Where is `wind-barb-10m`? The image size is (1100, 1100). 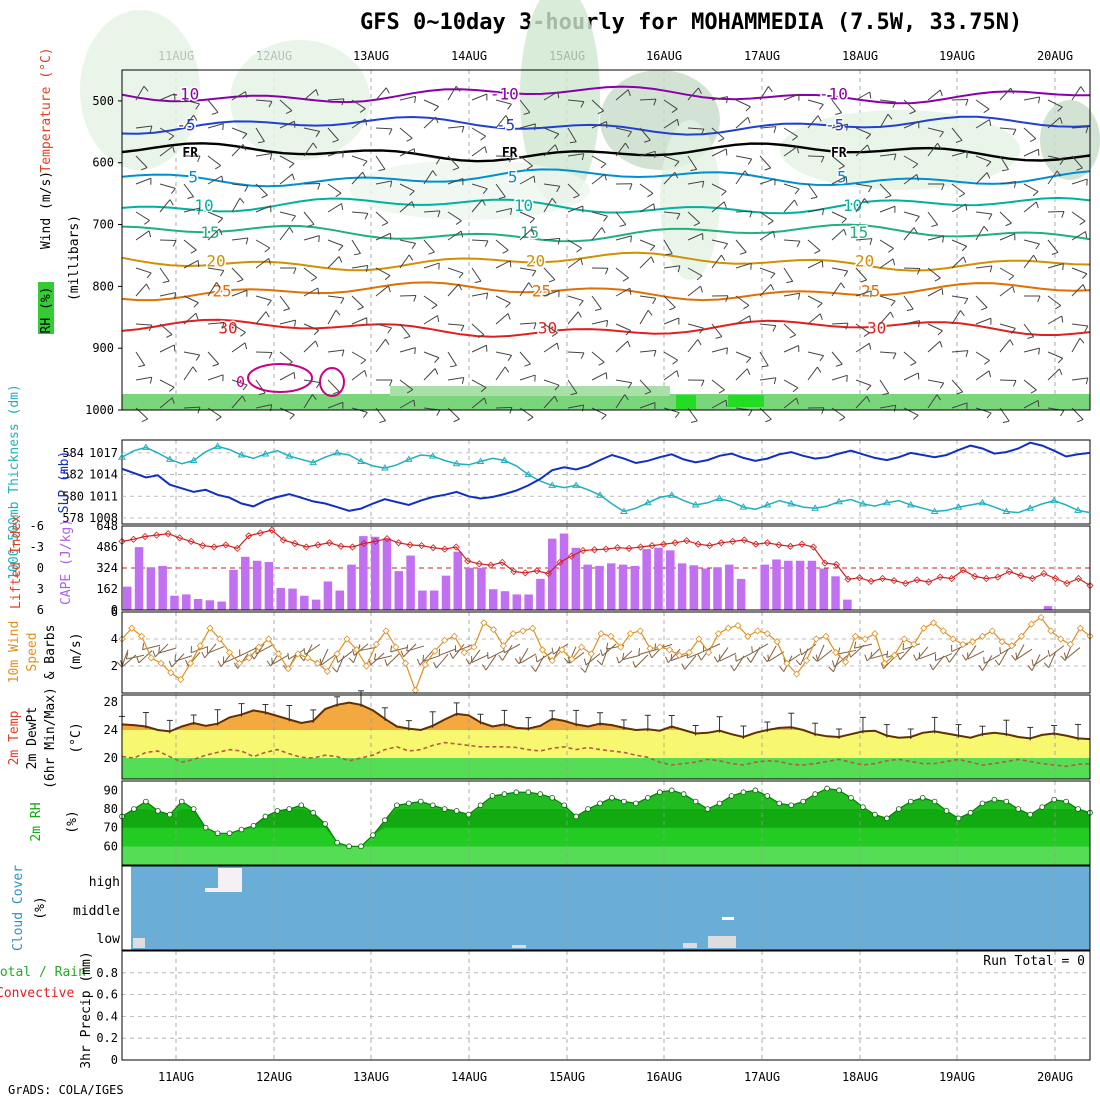
wind-barb-10m is located at coordinates (760, 648).